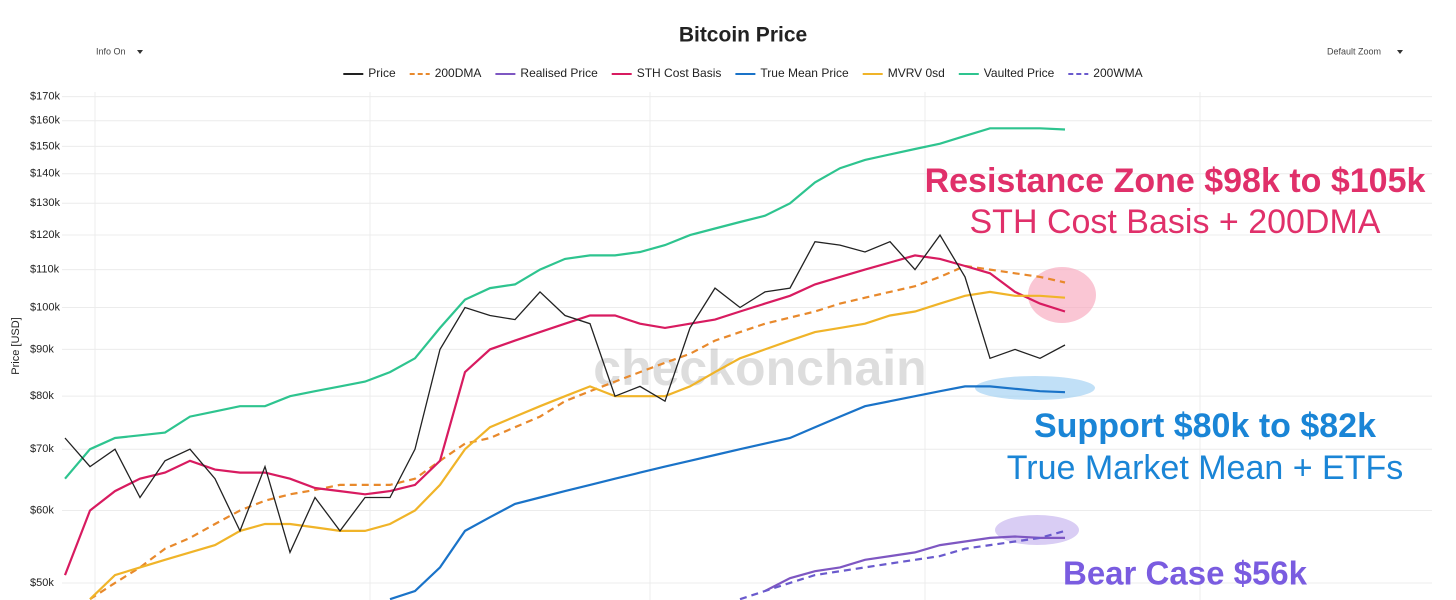  I want to click on y-tick-label: $50k, so click(42, 583).